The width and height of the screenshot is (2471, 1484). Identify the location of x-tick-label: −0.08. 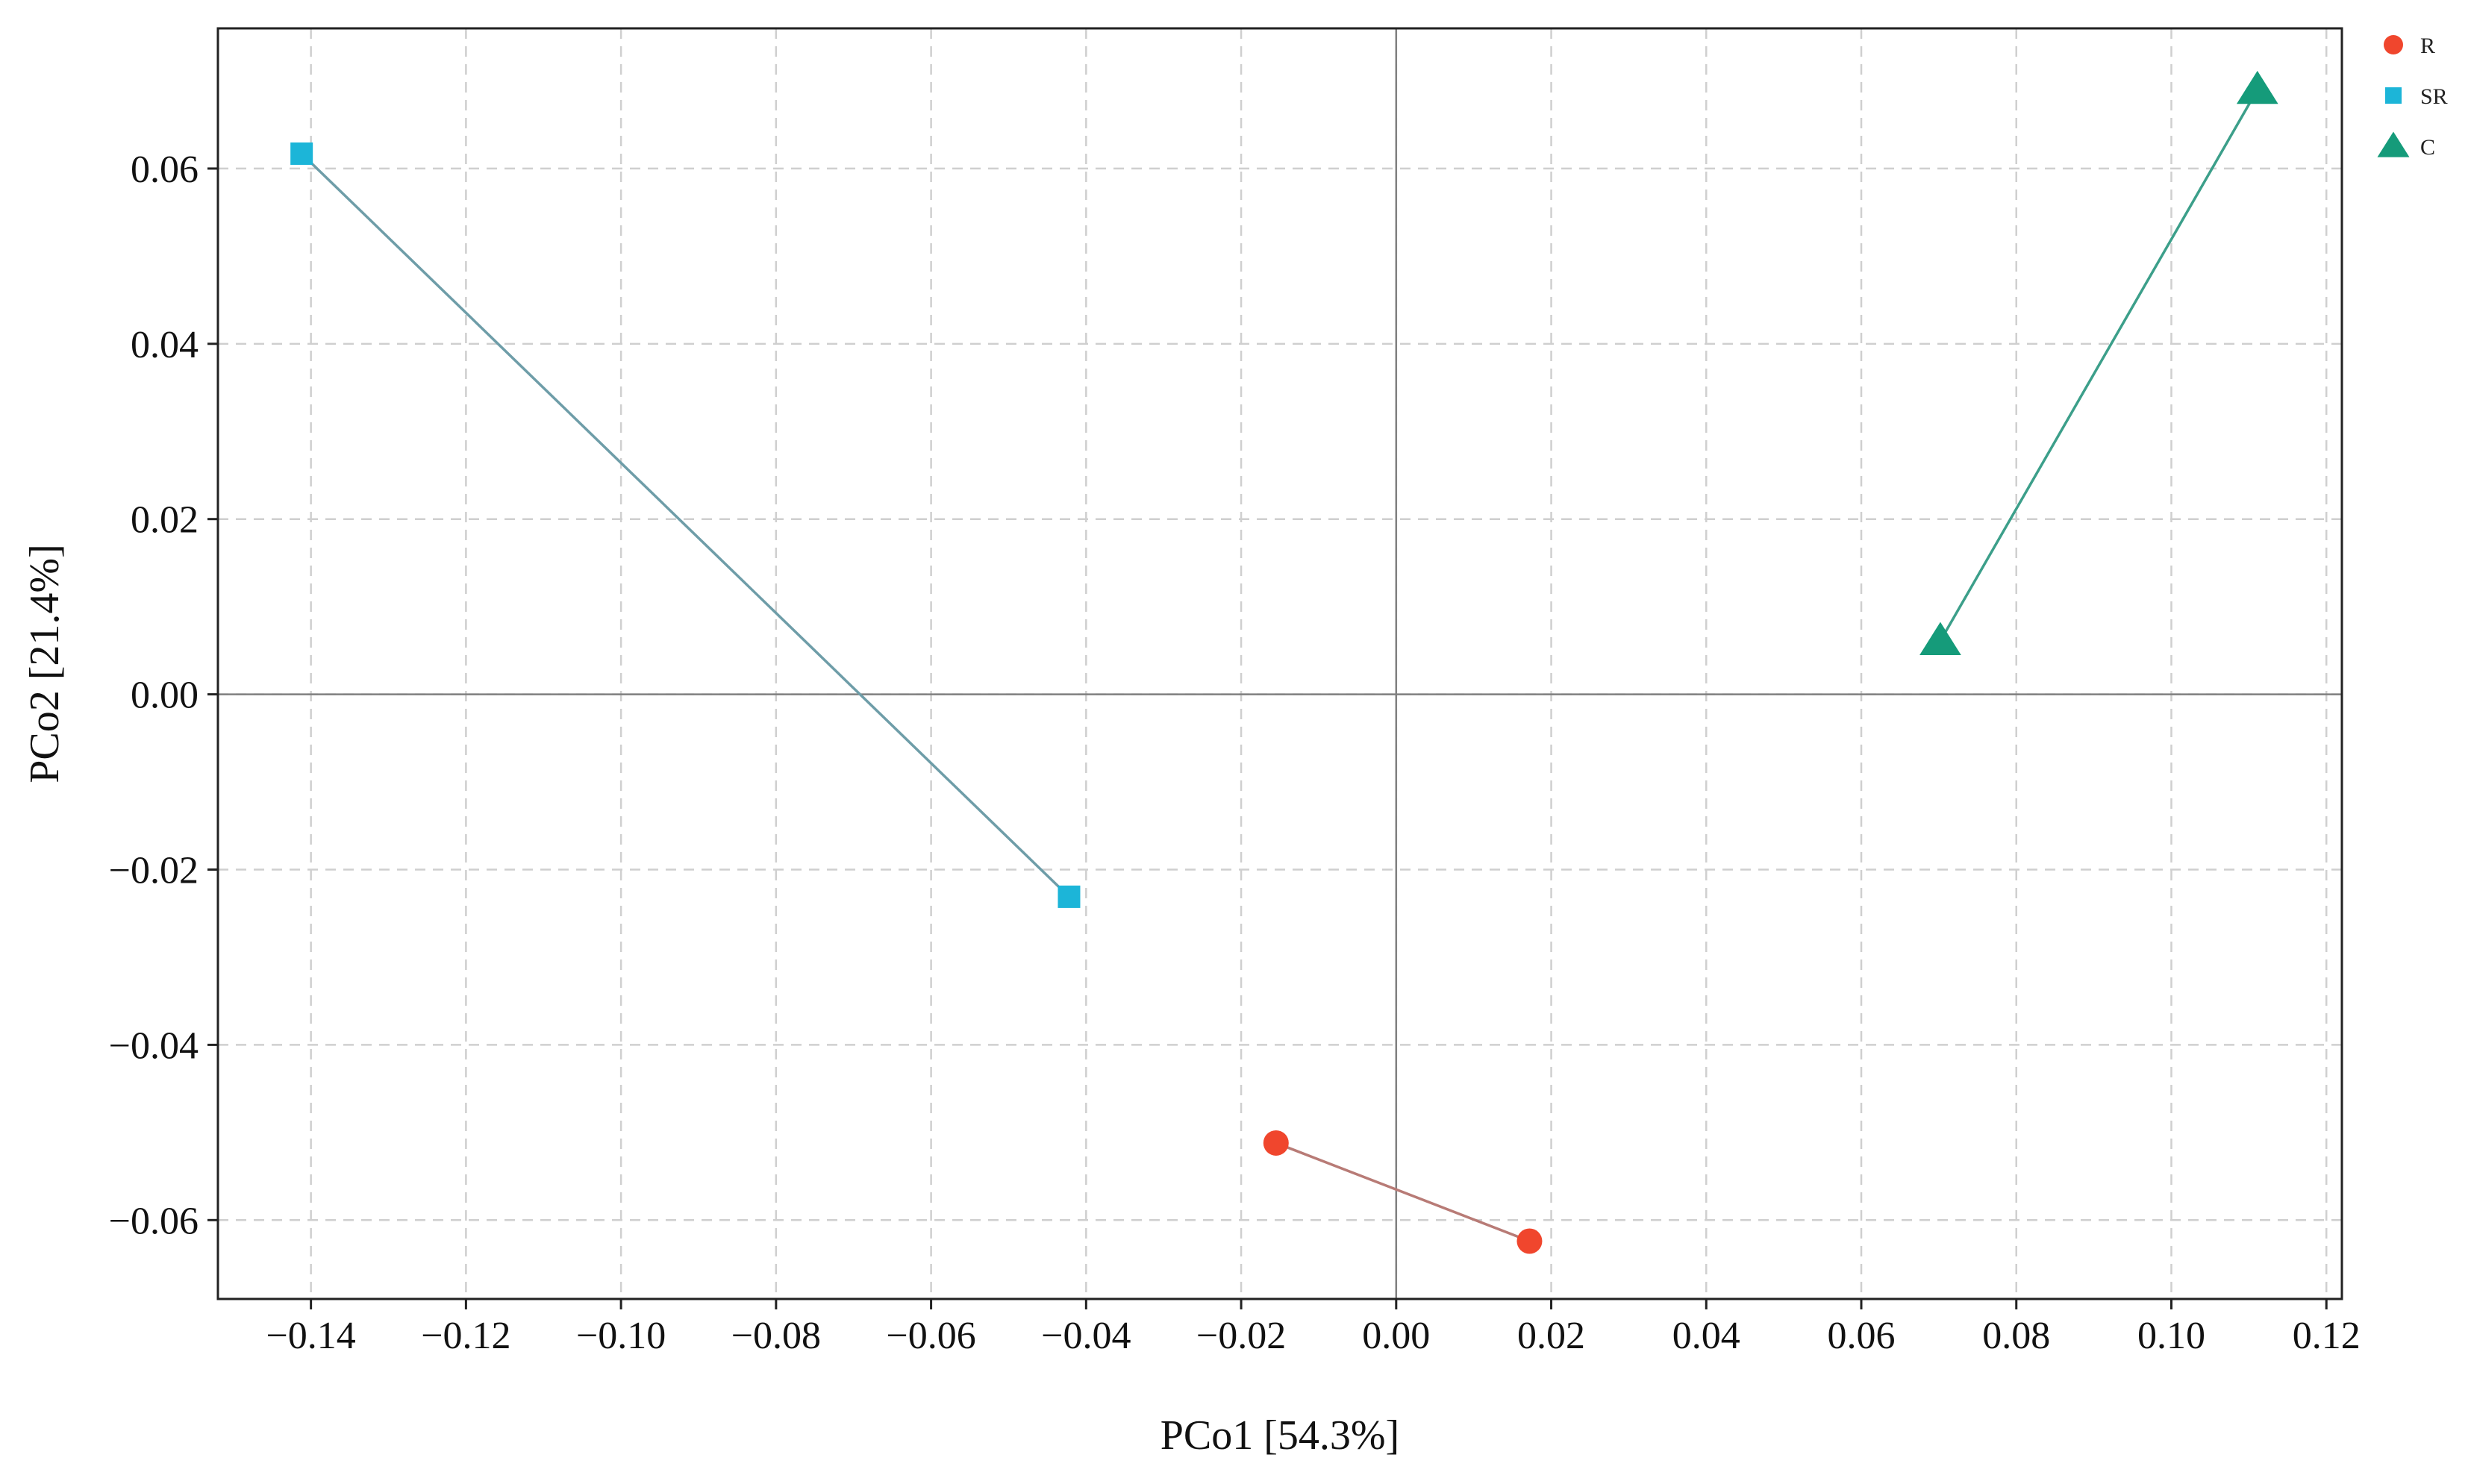
(776, 1336).